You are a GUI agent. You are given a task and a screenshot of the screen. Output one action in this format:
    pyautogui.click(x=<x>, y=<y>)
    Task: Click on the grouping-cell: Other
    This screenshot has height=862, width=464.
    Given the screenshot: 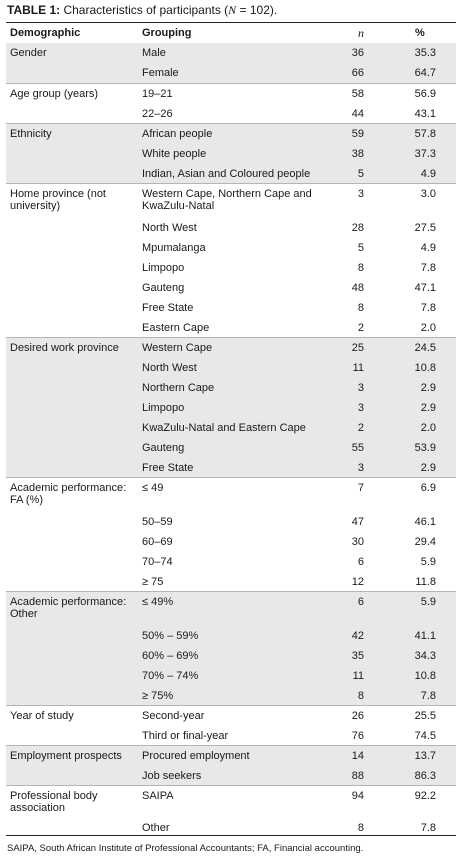 What is the action you would take?
    pyautogui.click(x=156, y=828)
    